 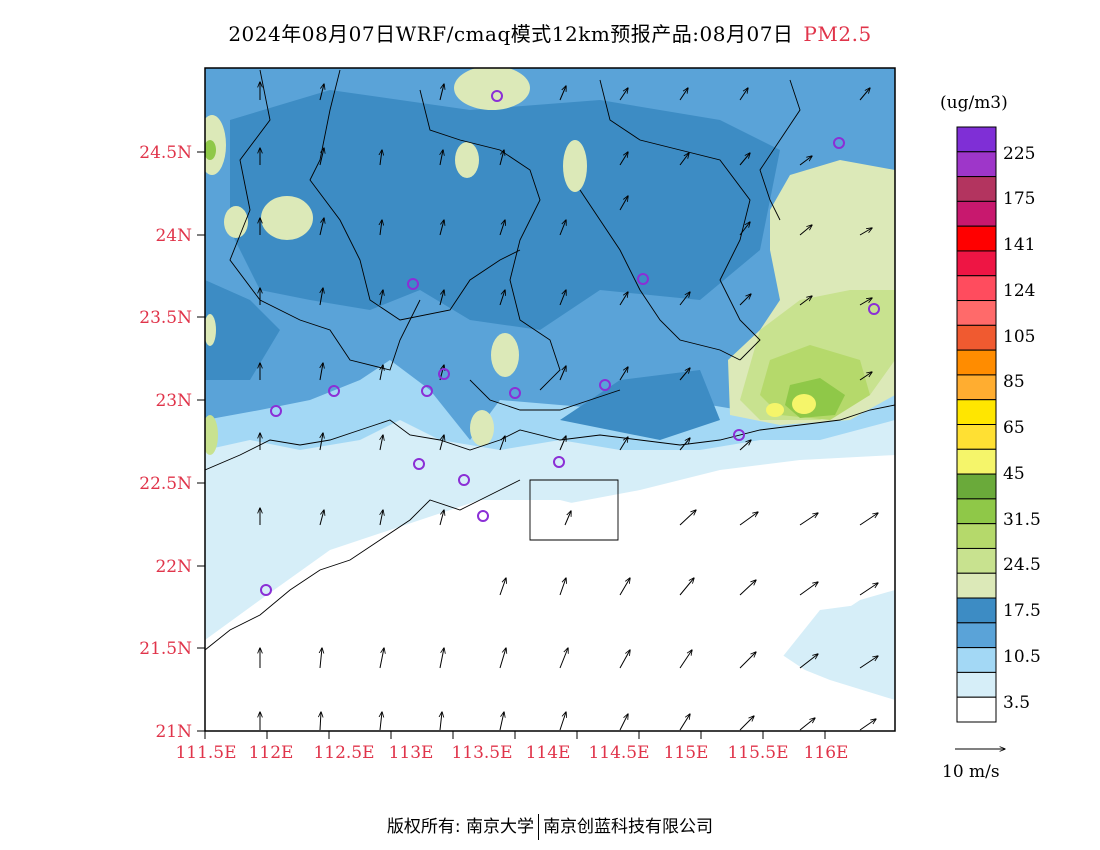 What do you see at coordinates (837, 34) in the screenshot?
I see `pollutant-label: PM2.5` at bounding box center [837, 34].